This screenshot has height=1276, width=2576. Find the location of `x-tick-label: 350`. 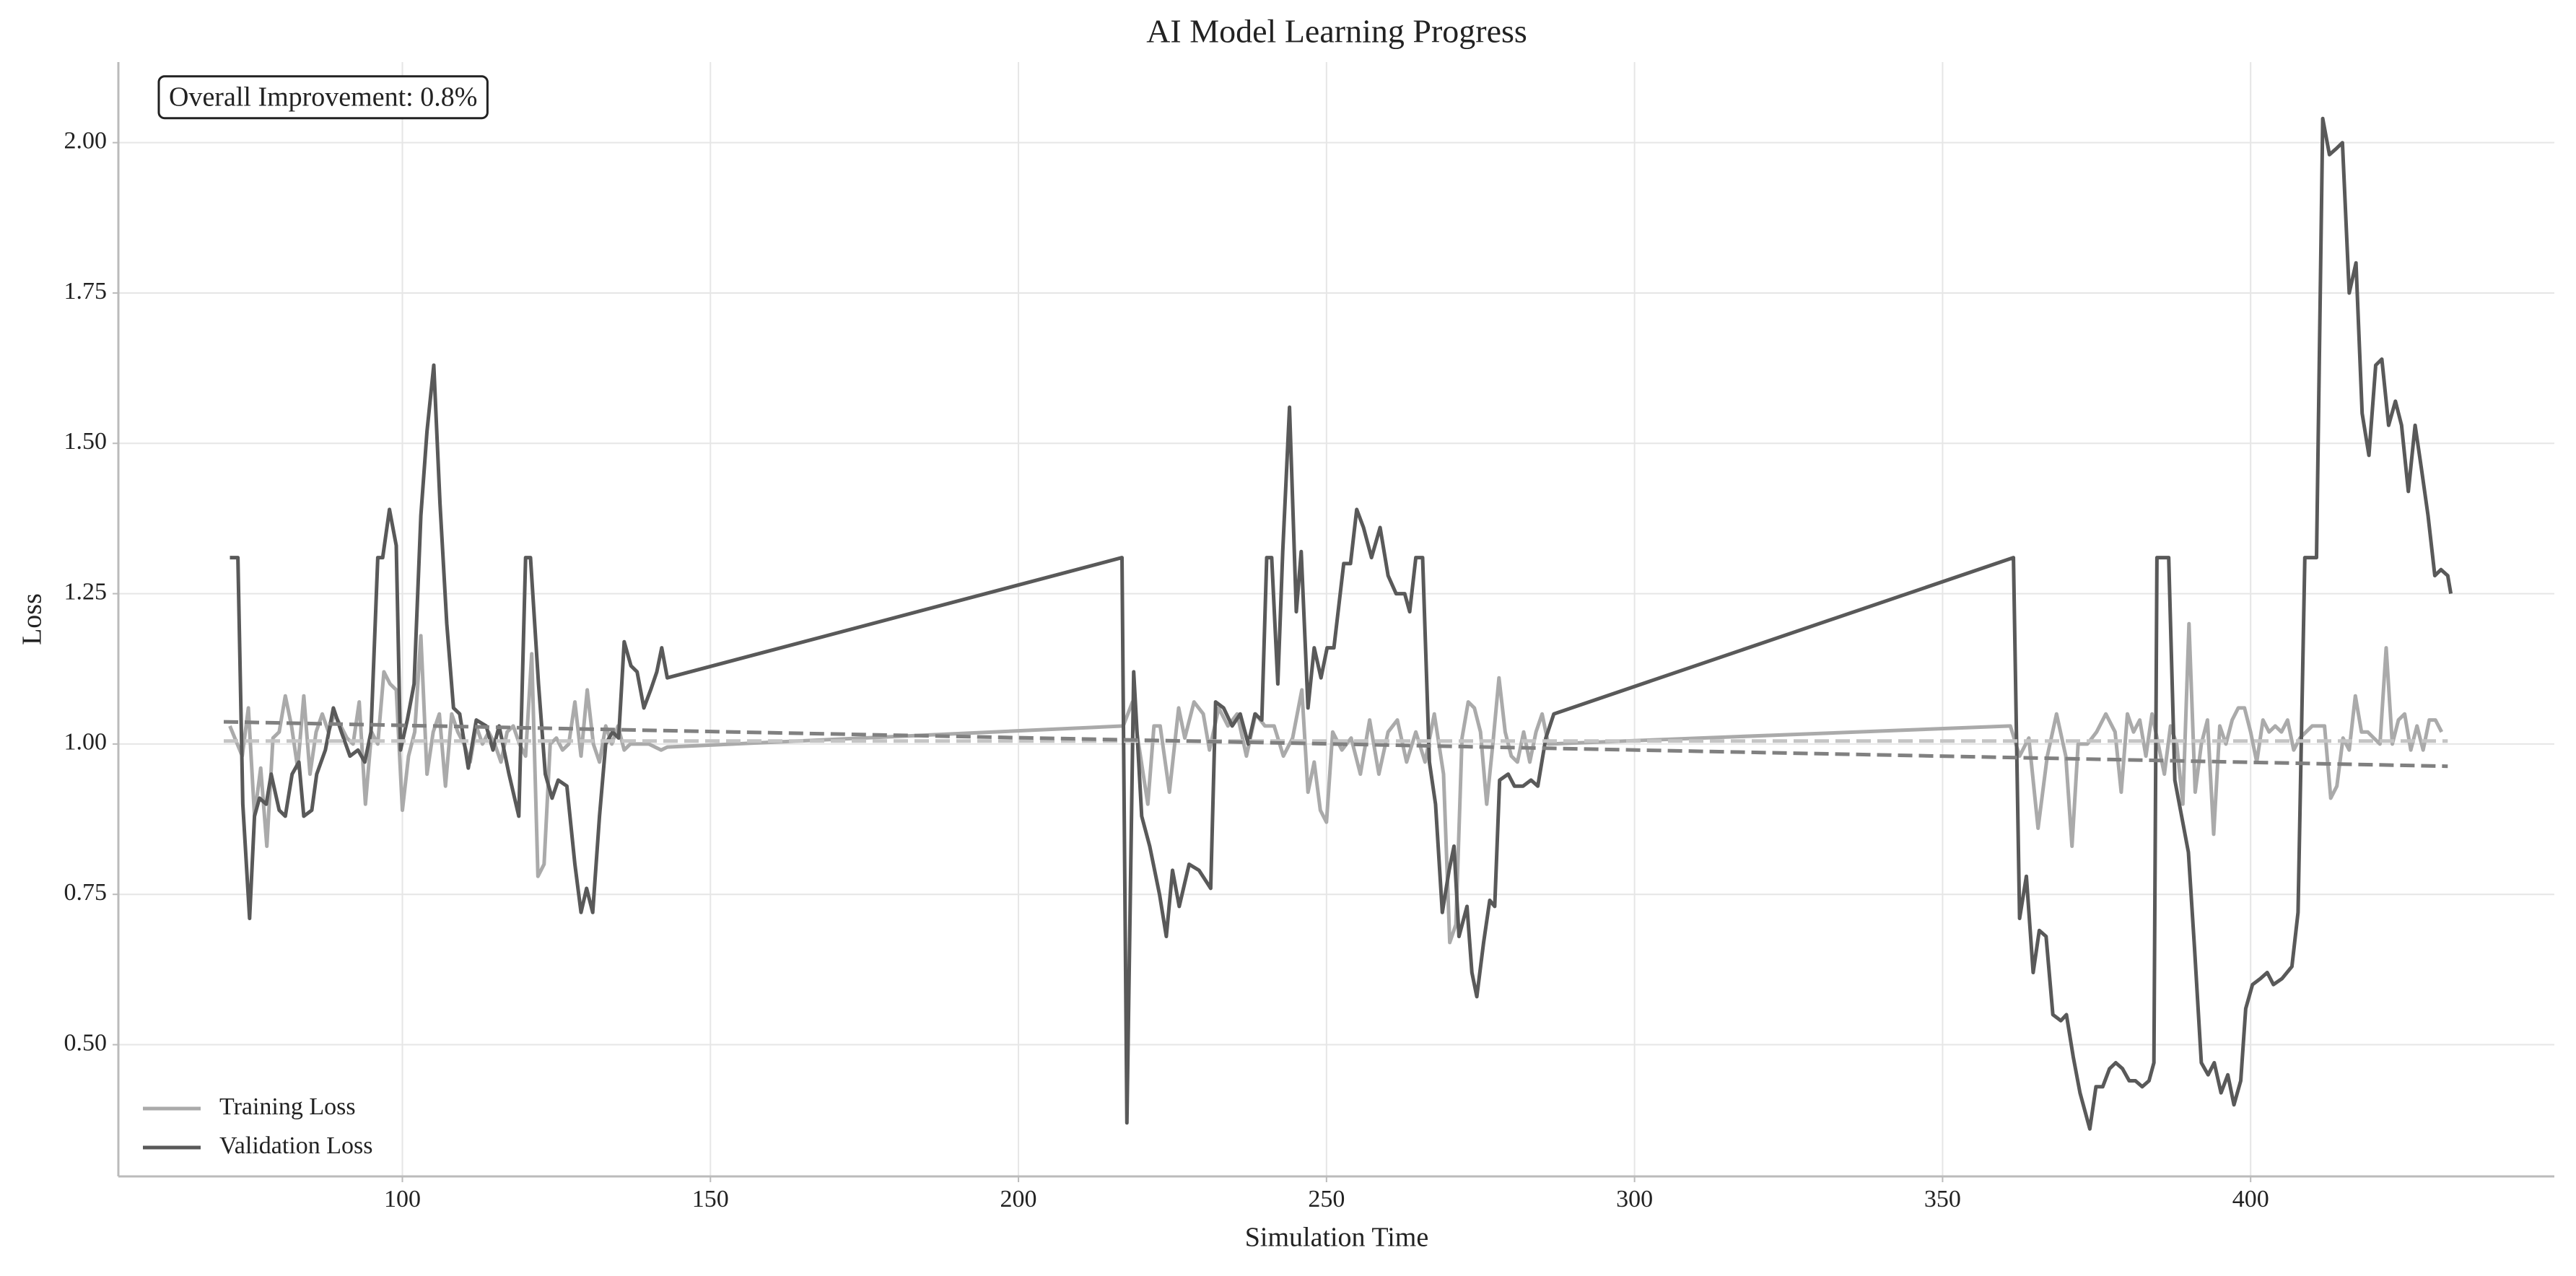

x-tick-label: 350 is located at coordinates (1942, 1199).